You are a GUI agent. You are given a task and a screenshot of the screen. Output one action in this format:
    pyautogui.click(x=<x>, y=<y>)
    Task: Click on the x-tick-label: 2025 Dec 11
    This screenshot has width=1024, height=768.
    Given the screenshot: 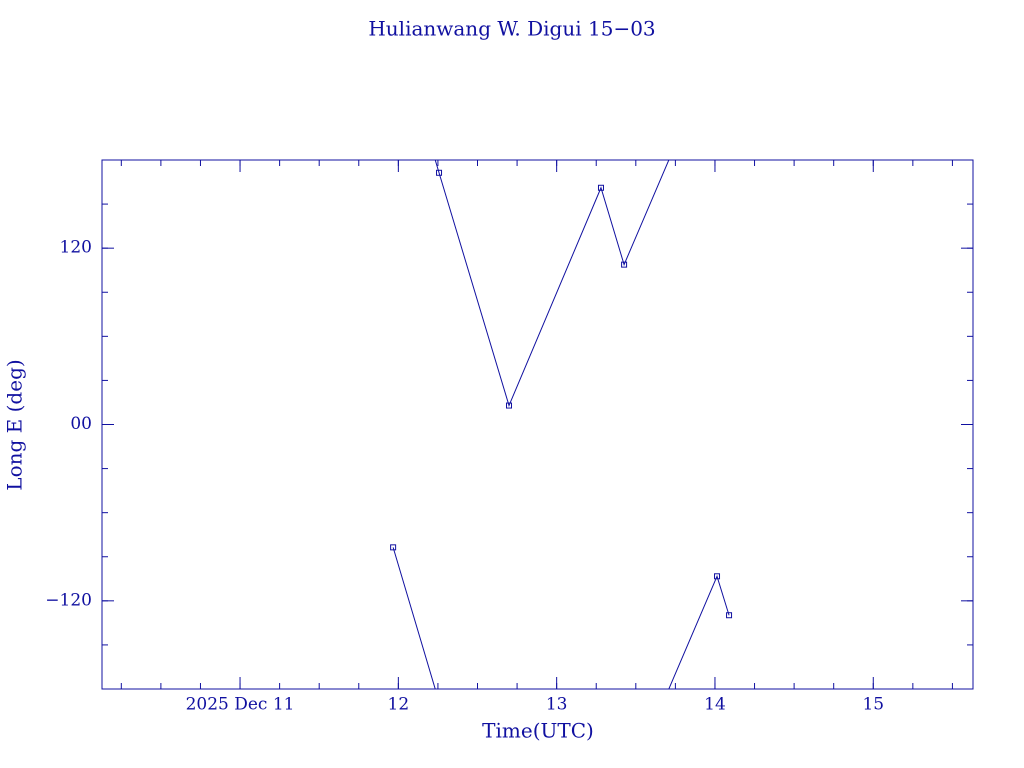 What is the action you would take?
    pyautogui.click(x=240, y=705)
    